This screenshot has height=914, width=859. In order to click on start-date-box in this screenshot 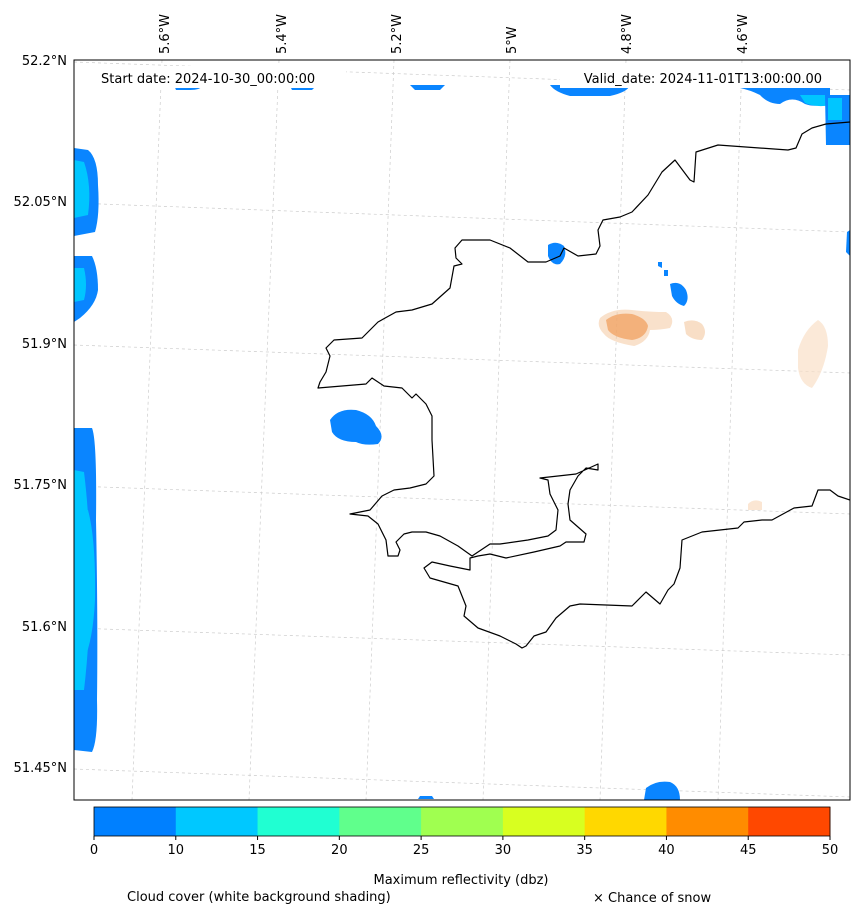, I will do `click(219, 77)`.